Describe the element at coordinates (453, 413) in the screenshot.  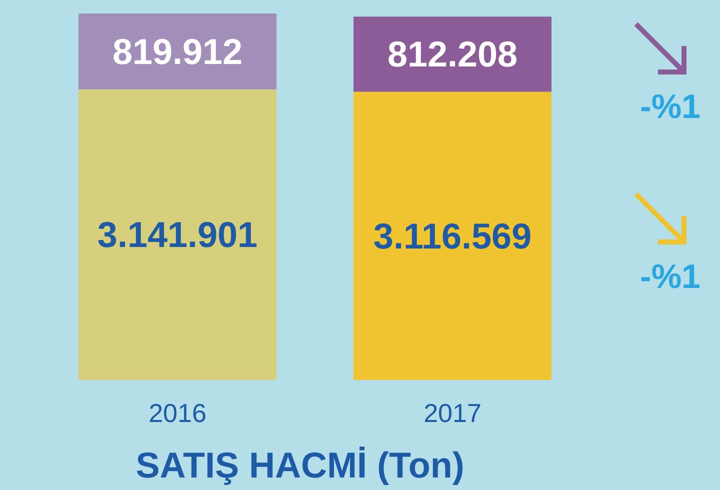
I see `x-tick-label: 2017` at that location.